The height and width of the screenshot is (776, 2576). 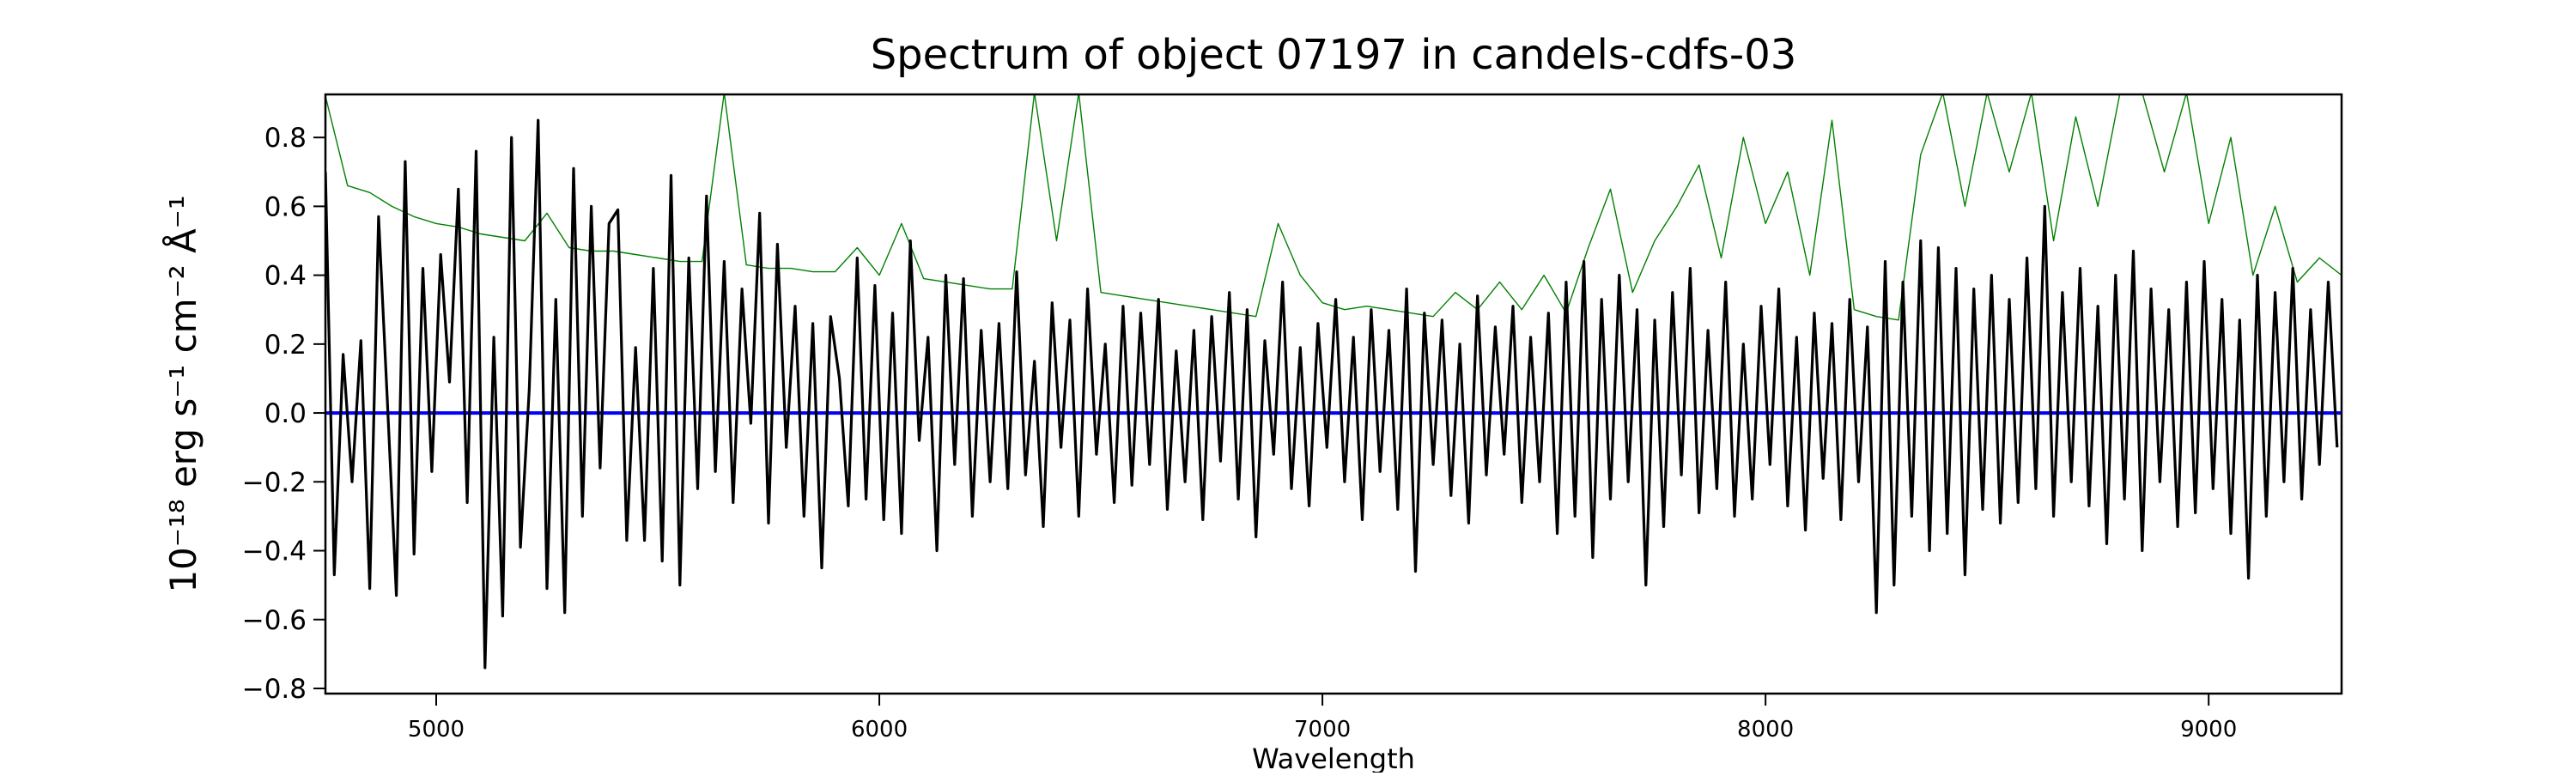 What do you see at coordinates (274, 689) in the screenshot?
I see `y-tick-label: −0.8` at bounding box center [274, 689].